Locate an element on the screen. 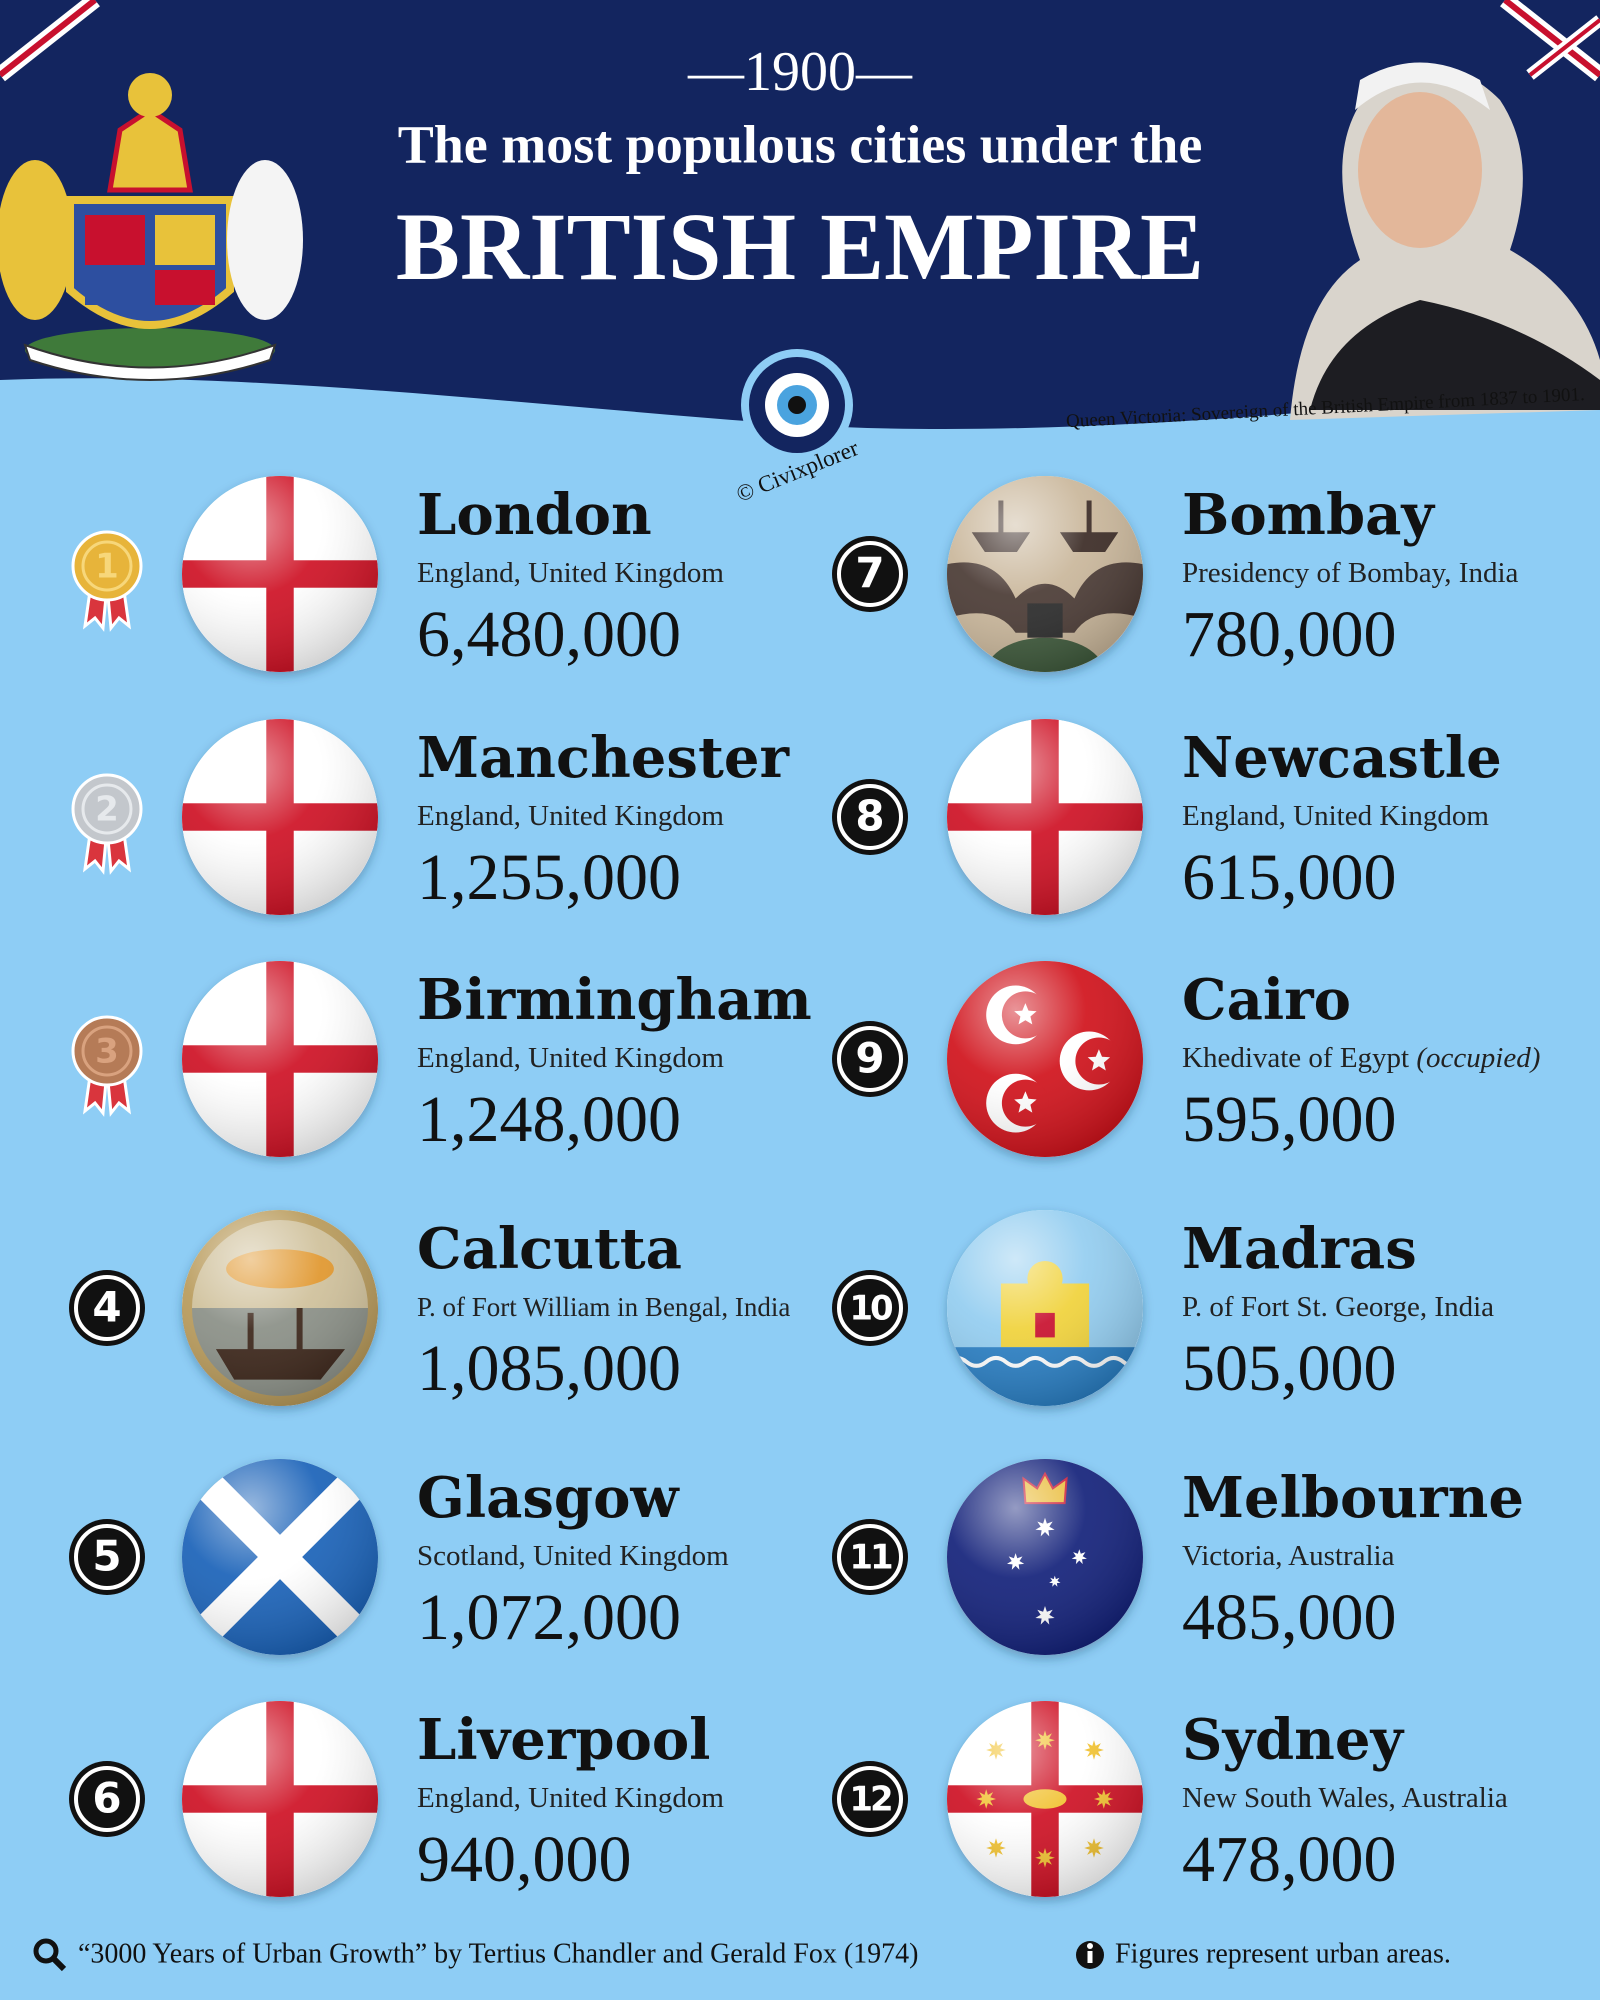 The image size is (1600, 2000). city-population: 6,480,000 is located at coordinates (549, 634).